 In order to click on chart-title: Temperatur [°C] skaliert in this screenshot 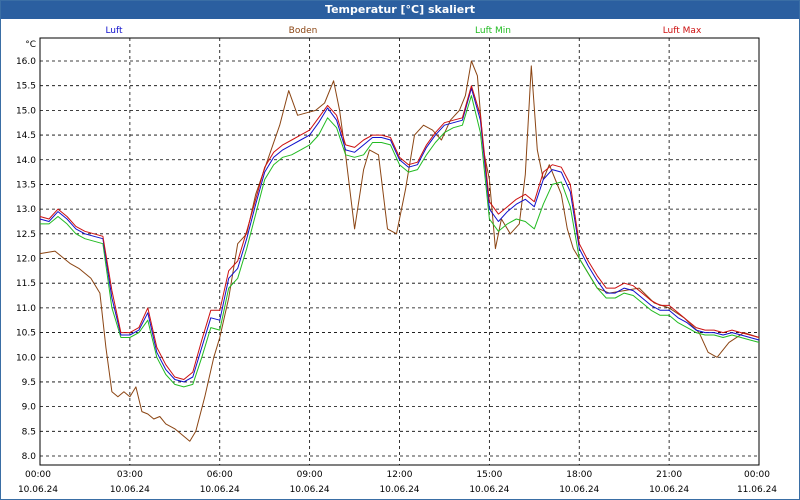, I will do `click(400, 10)`.